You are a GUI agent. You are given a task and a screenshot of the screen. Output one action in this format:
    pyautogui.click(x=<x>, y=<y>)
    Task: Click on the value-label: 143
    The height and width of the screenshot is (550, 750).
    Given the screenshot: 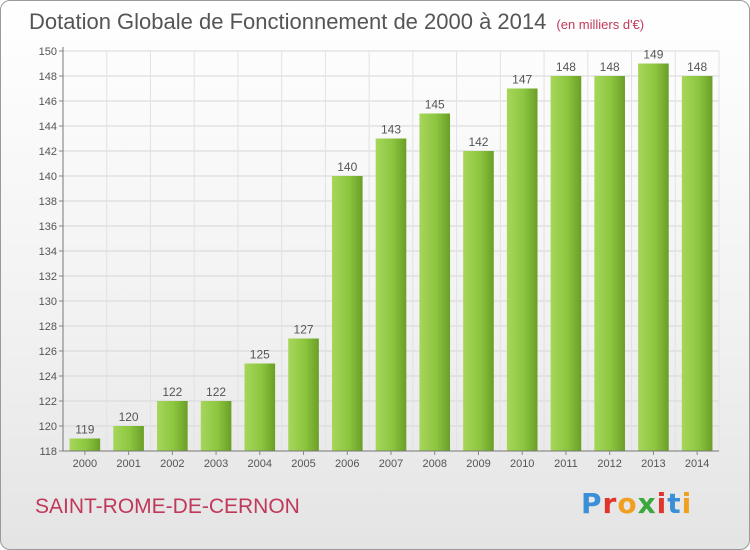 What is the action you would take?
    pyautogui.click(x=391, y=130)
    